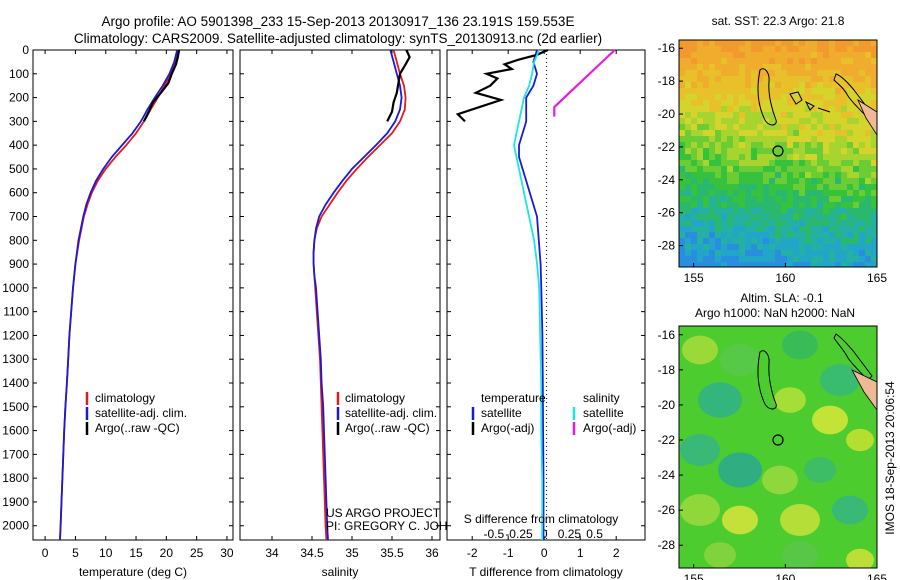  I want to click on x-tick-label: 2, so click(616, 553).